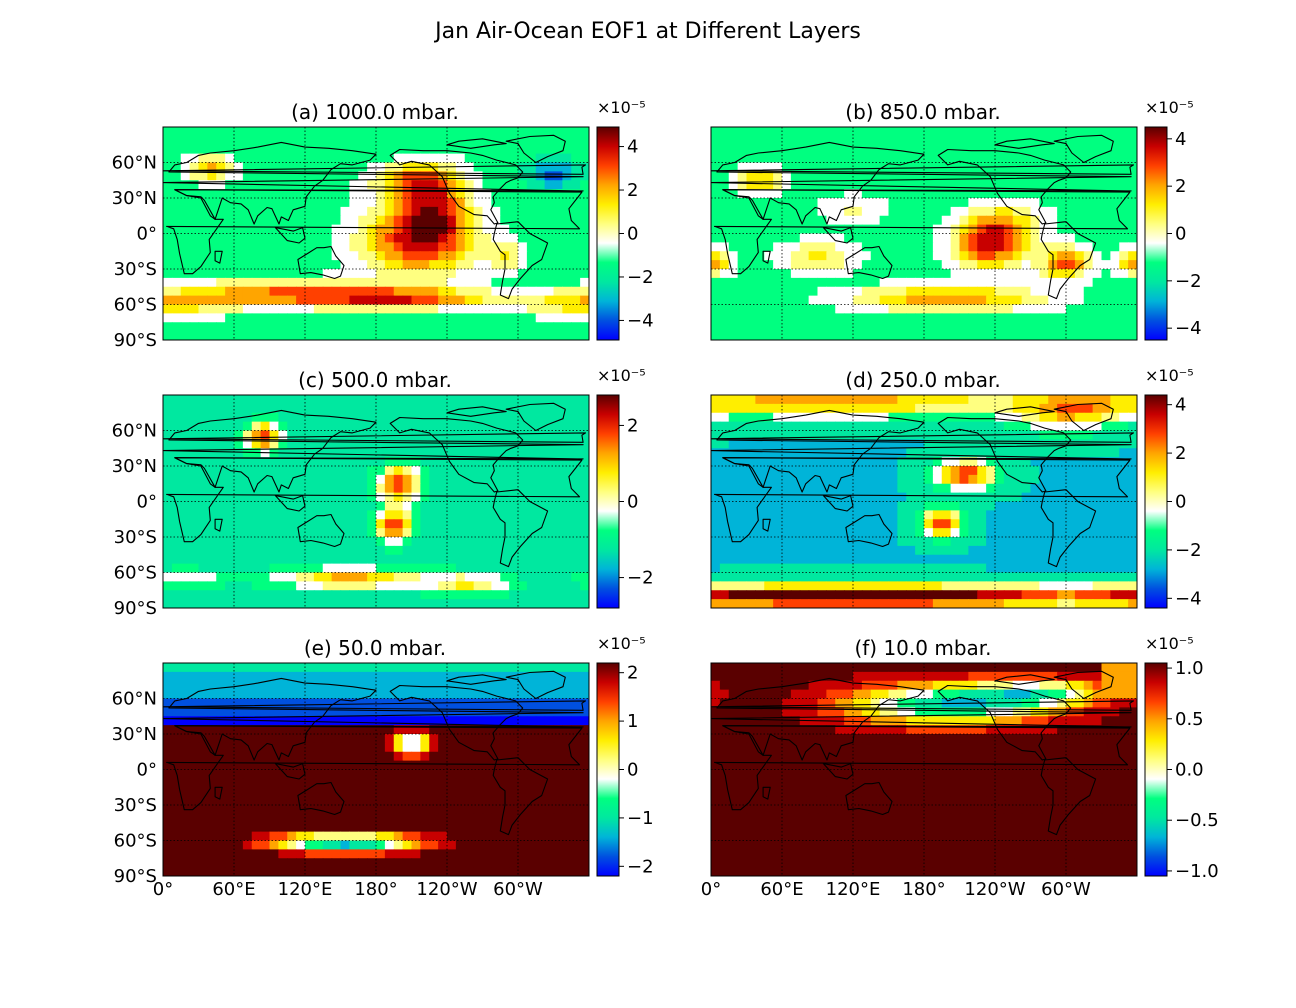 The image size is (1296, 1008). Describe the element at coordinates (922, 232) in the screenshot. I see `coastline` at that location.